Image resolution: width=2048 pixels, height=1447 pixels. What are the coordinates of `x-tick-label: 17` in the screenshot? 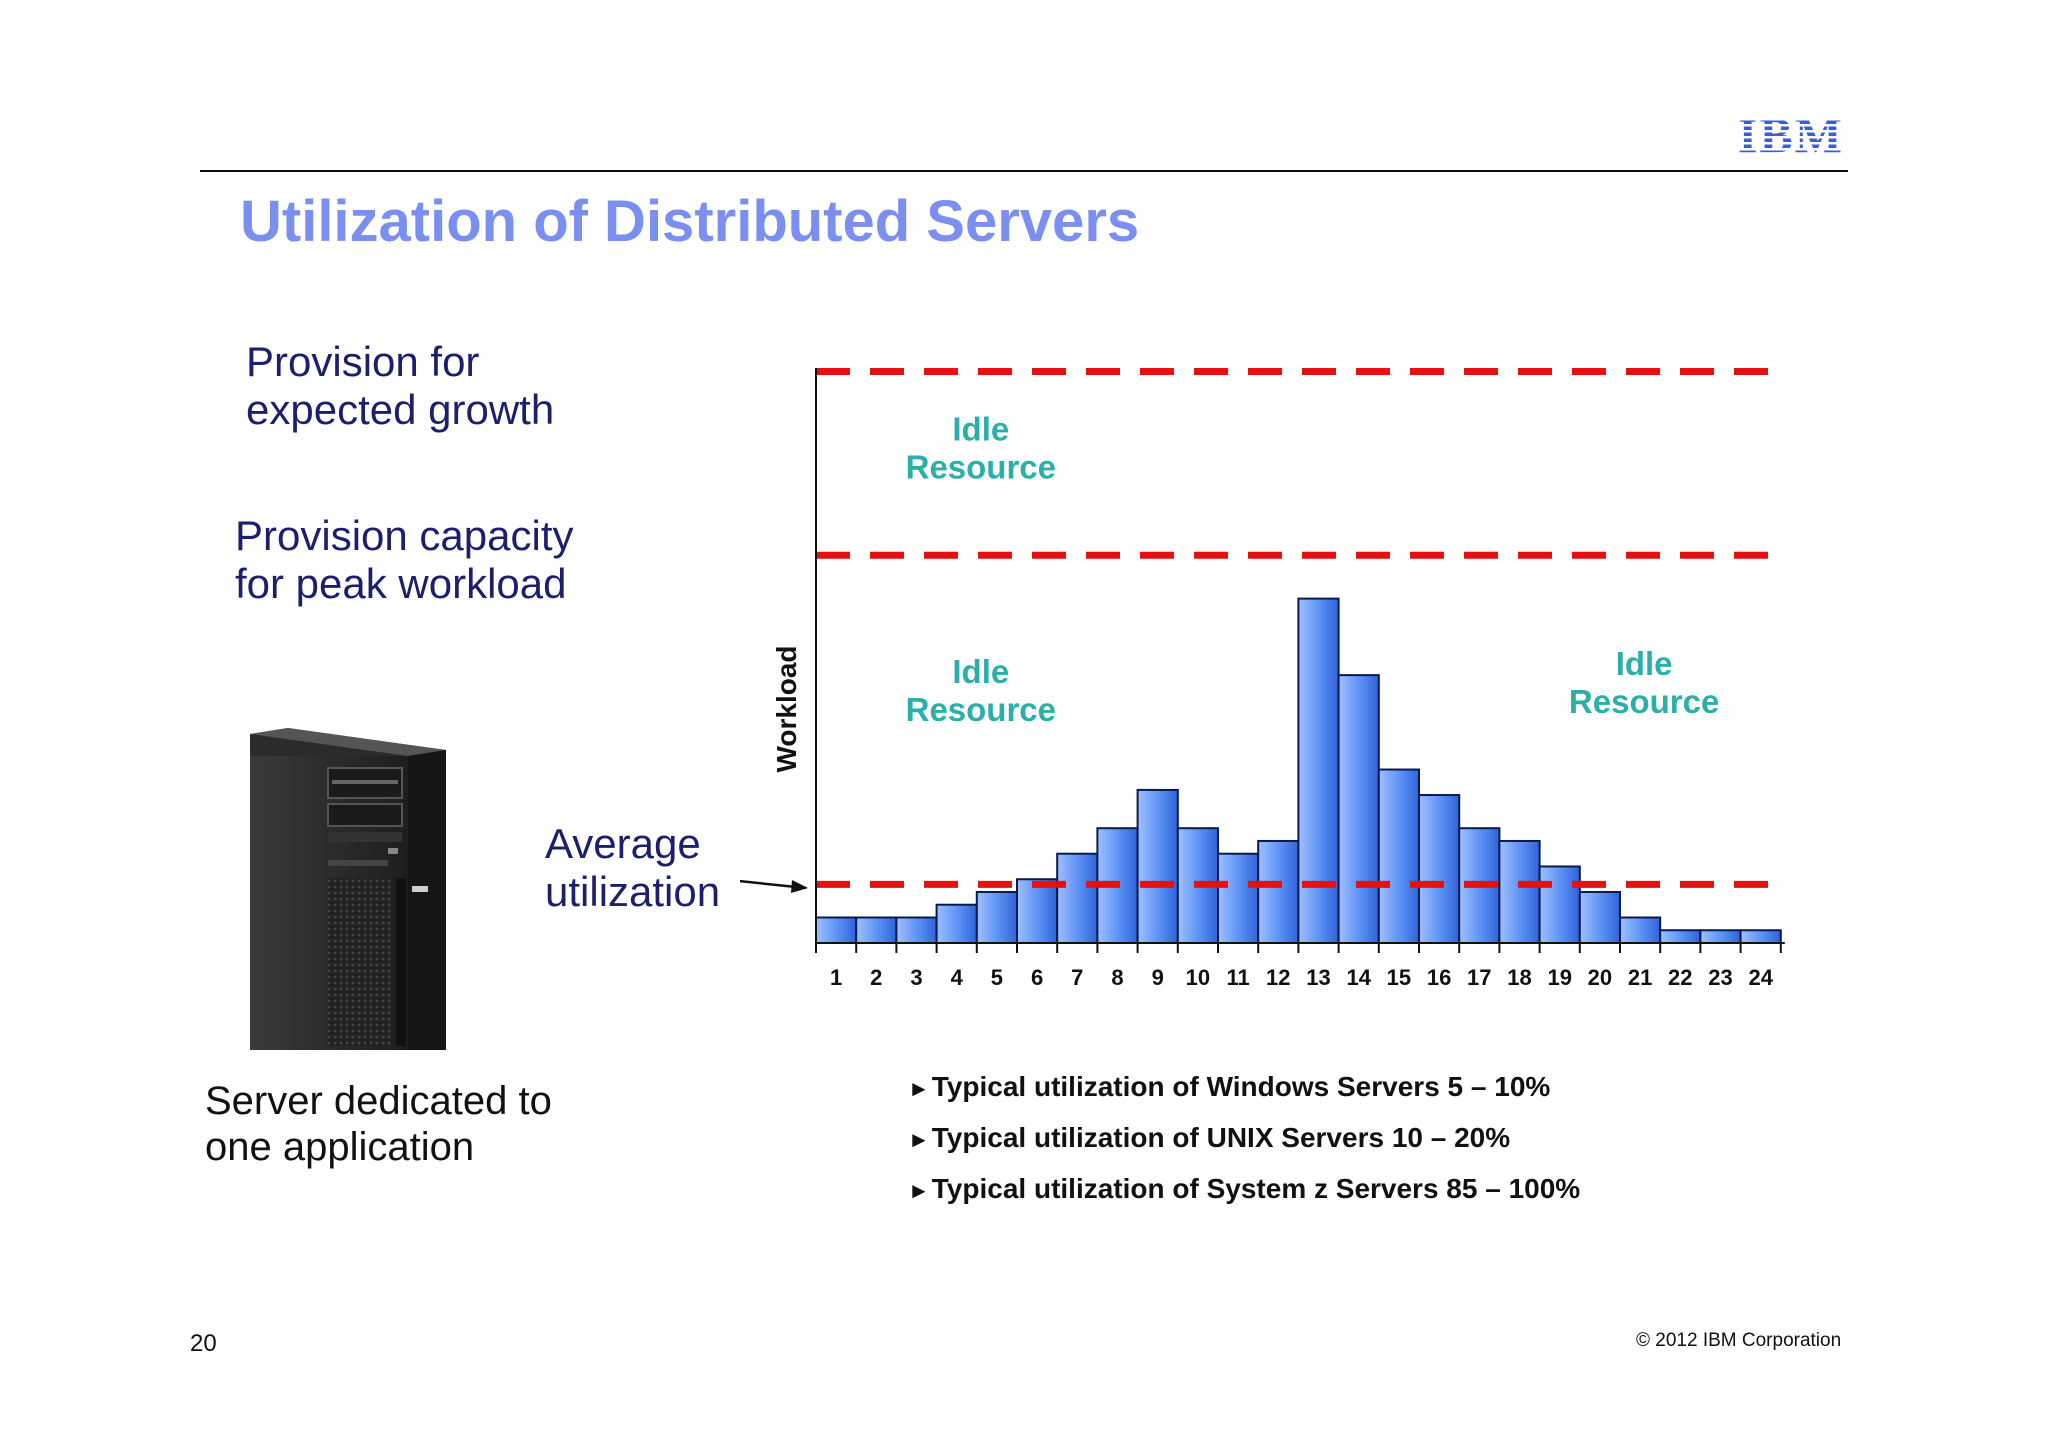 It's located at (1479, 977).